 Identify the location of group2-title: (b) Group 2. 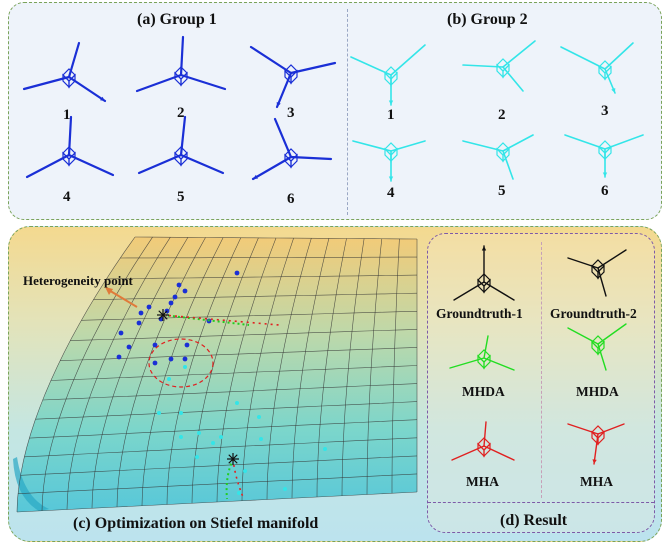
(487, 19).